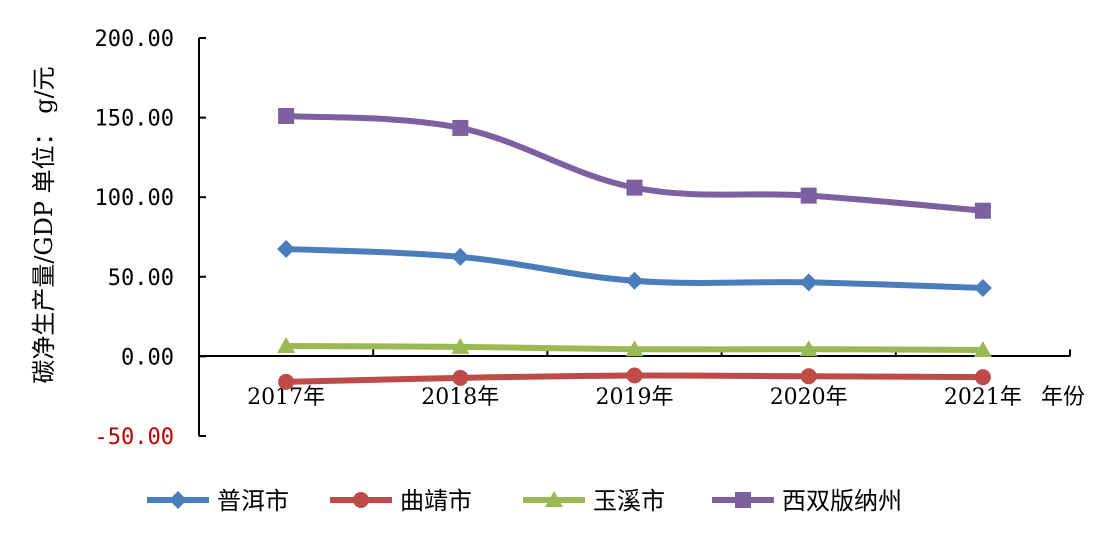 The width and height of the screenshot is (1107, 540). Describe the element at coordinates (1063, 397) in the screenshot. I see `x-axis-title: 年份` at that location.